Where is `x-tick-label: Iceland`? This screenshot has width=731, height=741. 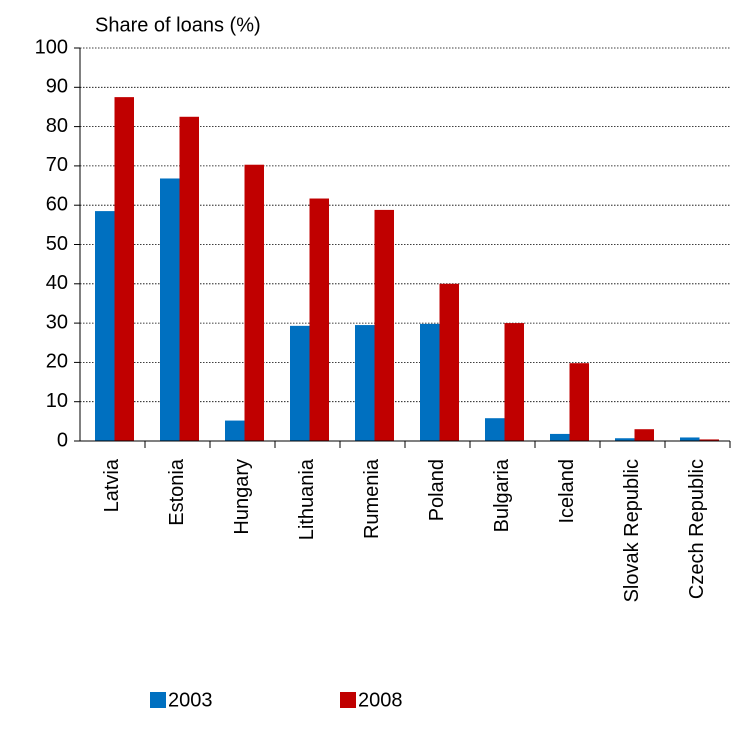 x-tick-label: Iceland is located at coordinates (567, 491).